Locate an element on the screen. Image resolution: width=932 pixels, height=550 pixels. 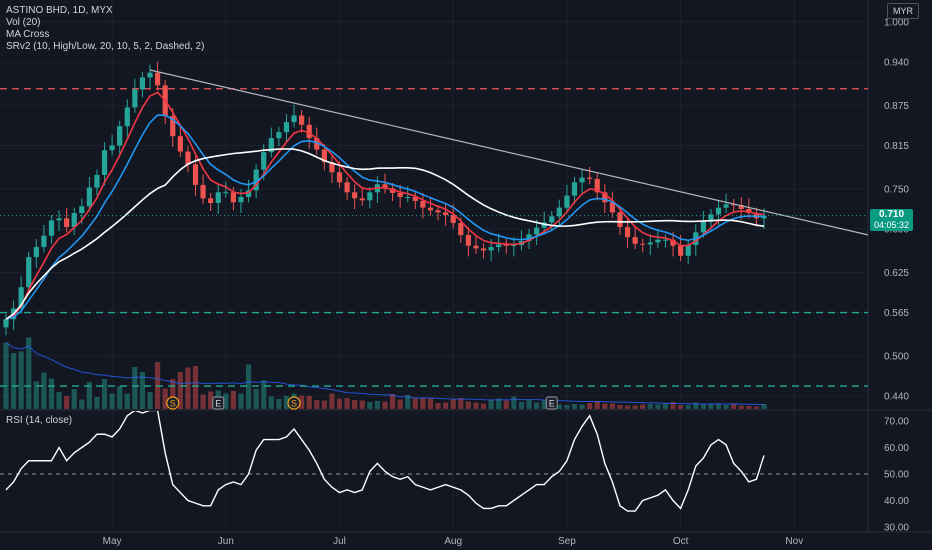
currency-badge: MYR is located at coordinates (903, 11).